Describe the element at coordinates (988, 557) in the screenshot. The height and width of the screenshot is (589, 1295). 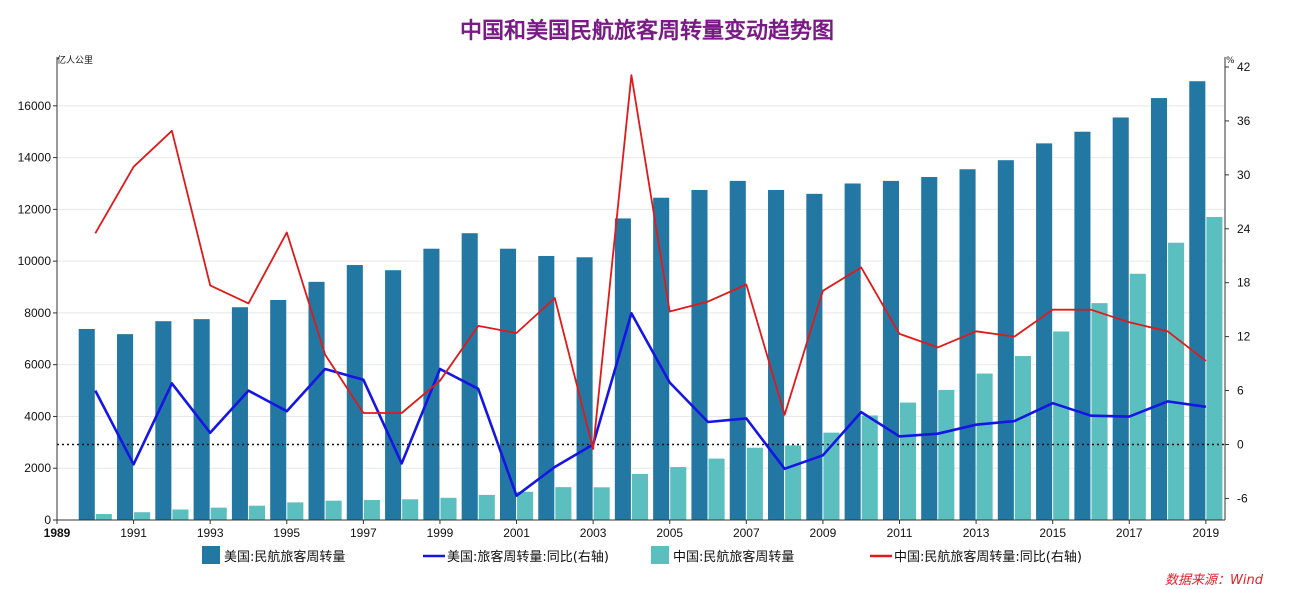
I see `legend-label: 中国:民航旅客周转量:同比(右轴)` at that location.